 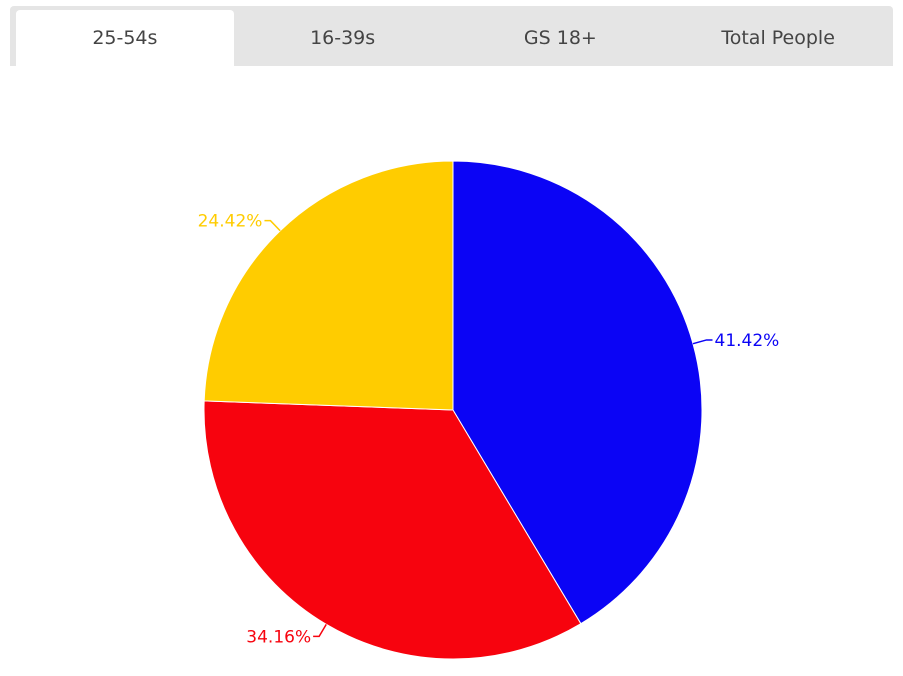 I want to click on data-label: 24.42%, so click(x=230, y=222).